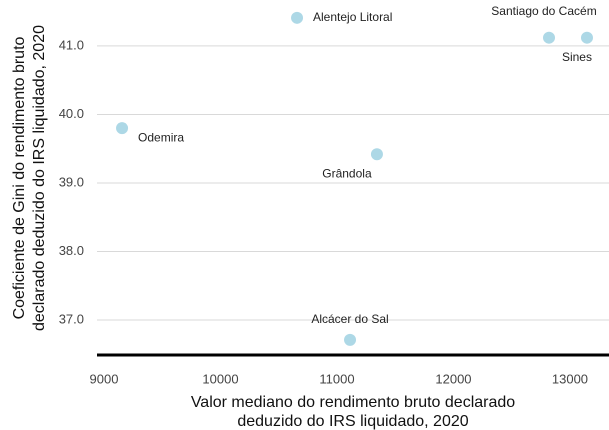 The width and height of the screenshot is (609, 430). What do you see at coordinates (349, 319) in the screenshot?
I see `point-label: Alcácer do Sal` at bounding box center [349, 319].